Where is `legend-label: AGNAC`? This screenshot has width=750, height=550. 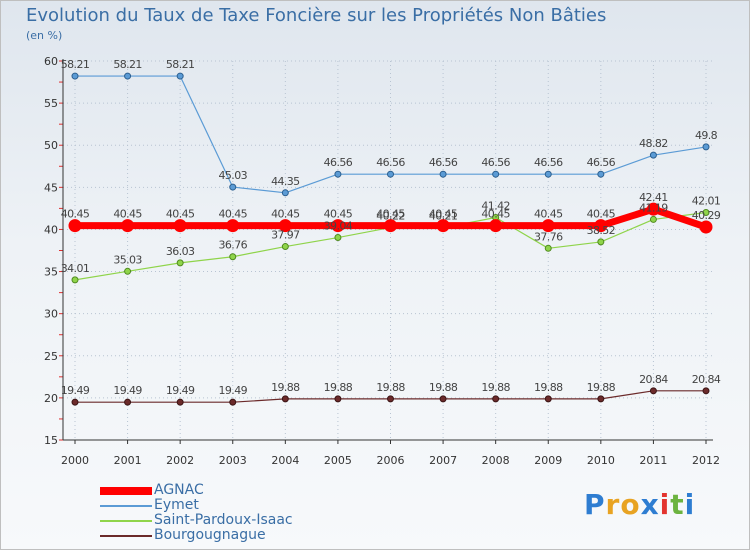
legend-label: AGNAC is located at coordinates (179, 490).